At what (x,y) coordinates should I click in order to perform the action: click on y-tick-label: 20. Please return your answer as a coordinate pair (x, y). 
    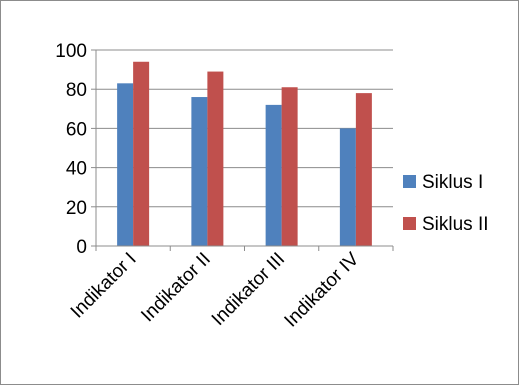
    Looking at the image, I should click on (76, 208).